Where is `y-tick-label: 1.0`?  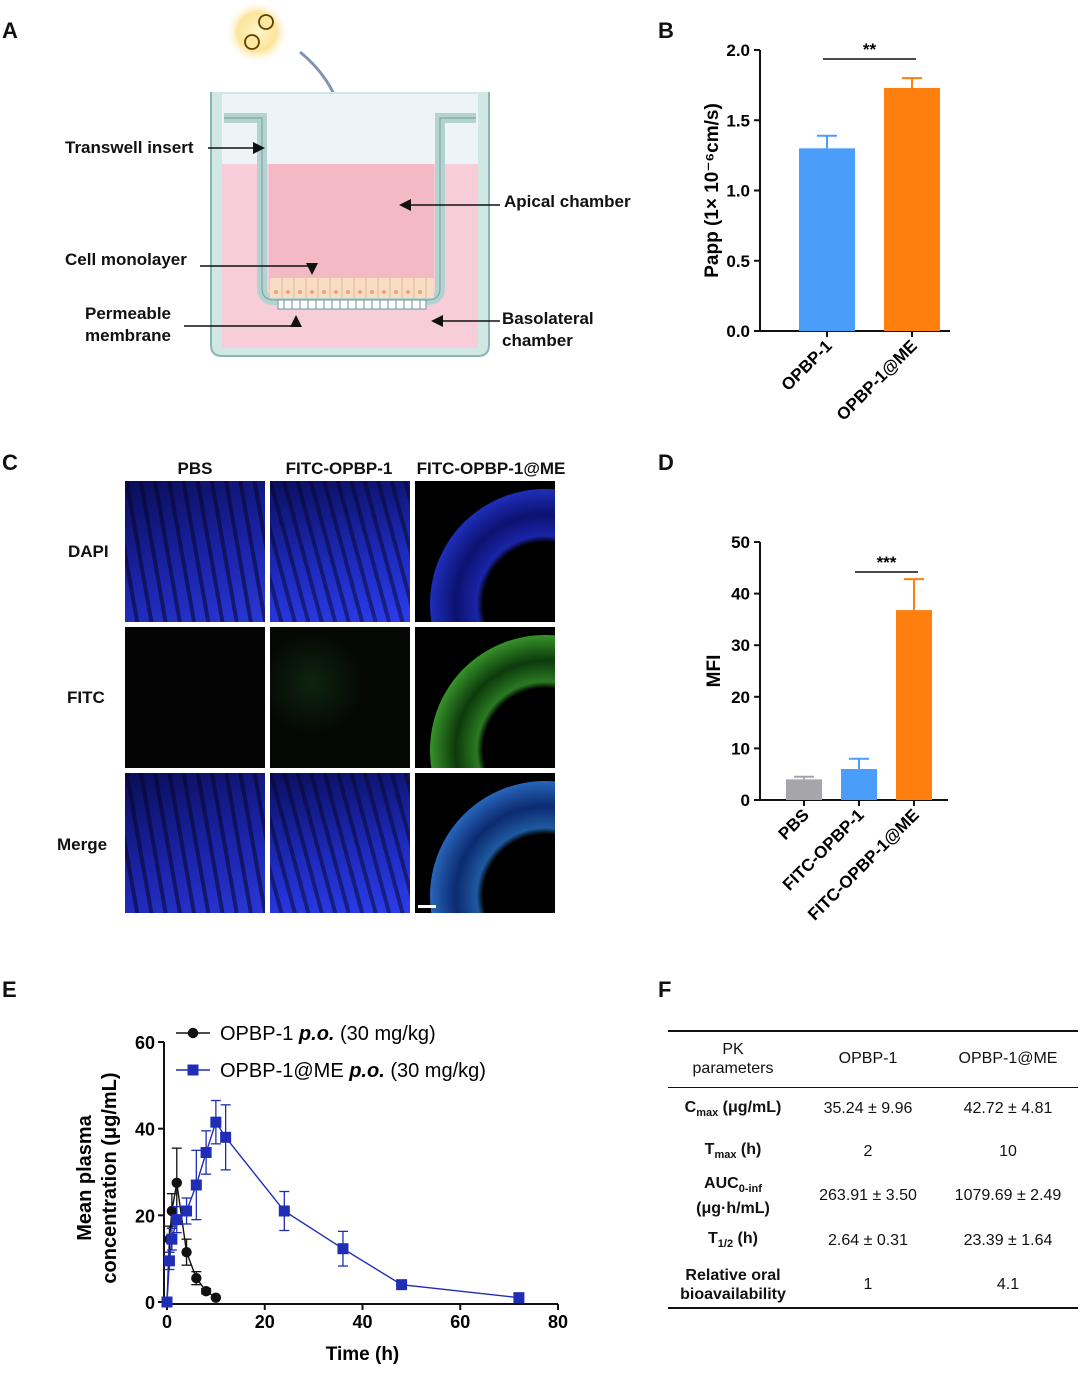 y-tick-label: 1.0 is located at coordinates (738, 191).